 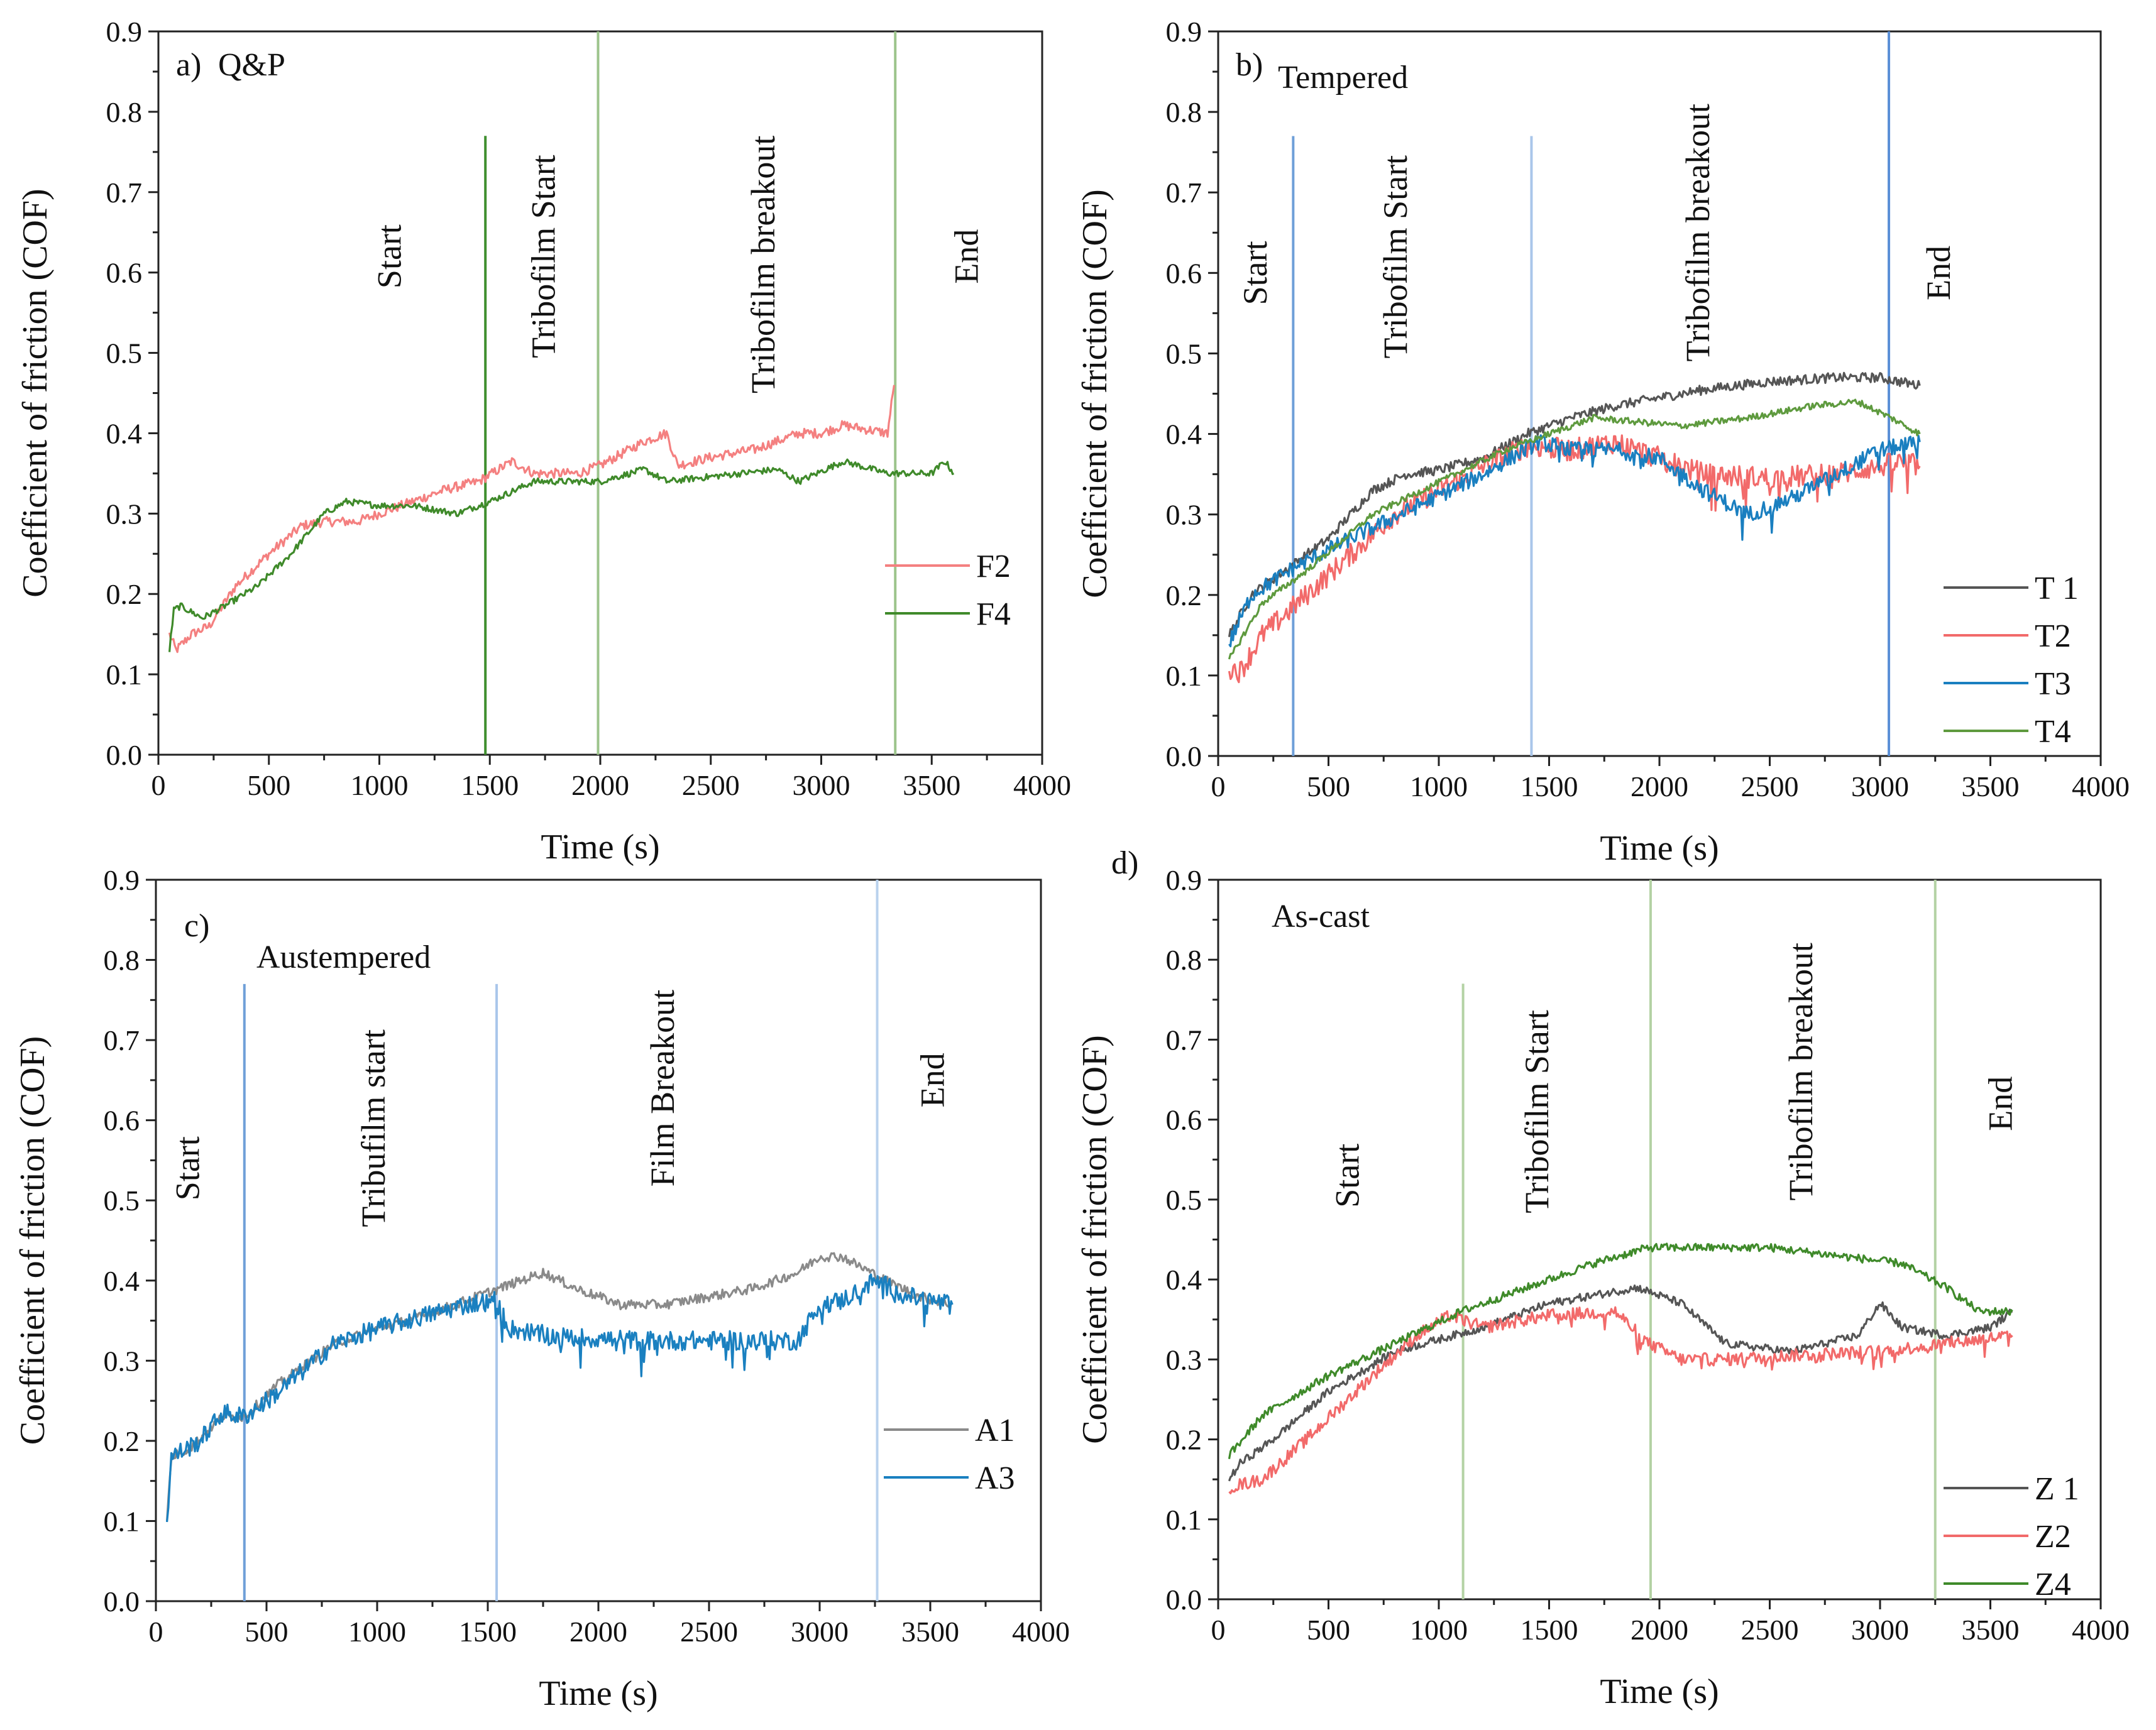 I want to click on phase-annotation: Tribufilm start, so click(x=373, y=1128).